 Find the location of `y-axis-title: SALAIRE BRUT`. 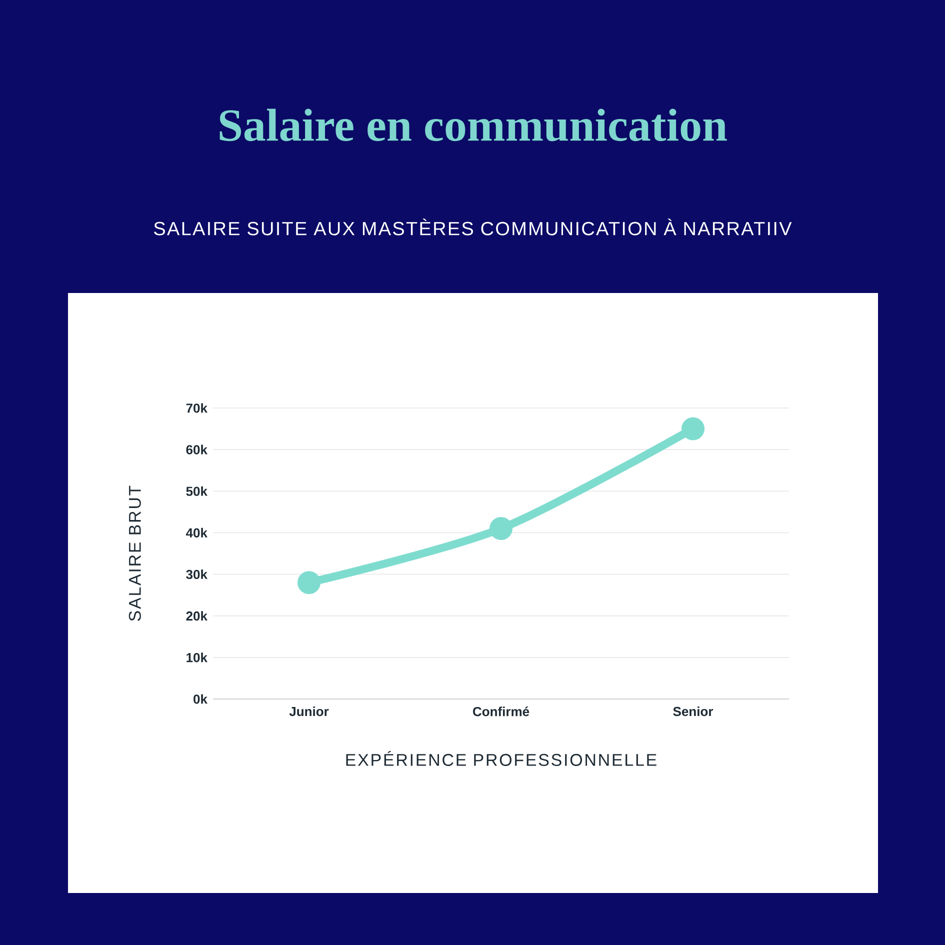

y-axis-title: SALAIRE BRUT is located at coordinates (134, 553).